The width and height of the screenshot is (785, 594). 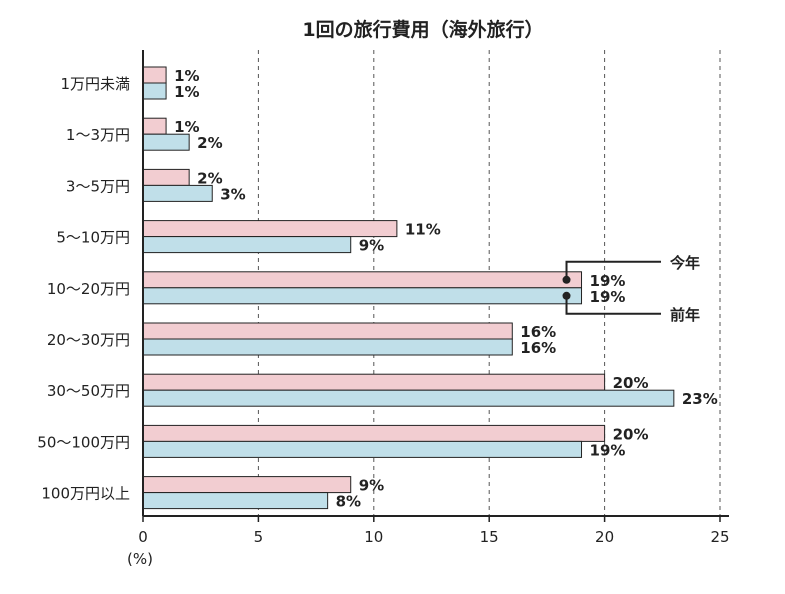 I want to click on x-tick-label: 5, so click(x=259, y=537).